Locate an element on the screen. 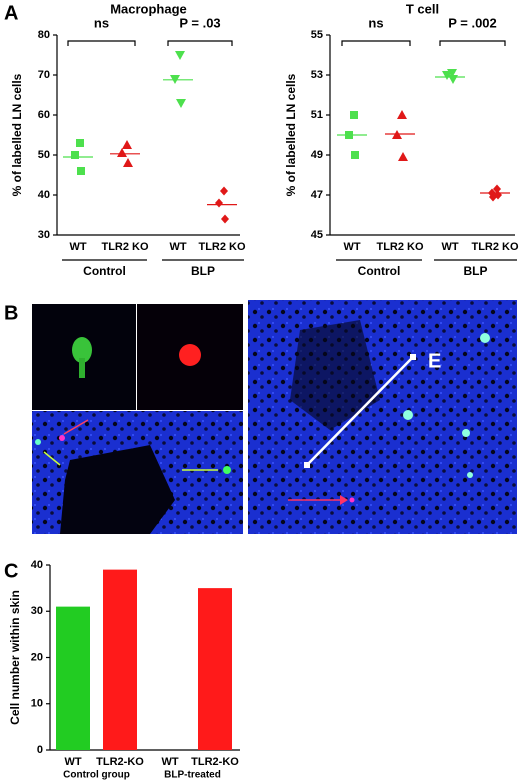  y-tick-label: 80 is located at coordinates (44, 35).